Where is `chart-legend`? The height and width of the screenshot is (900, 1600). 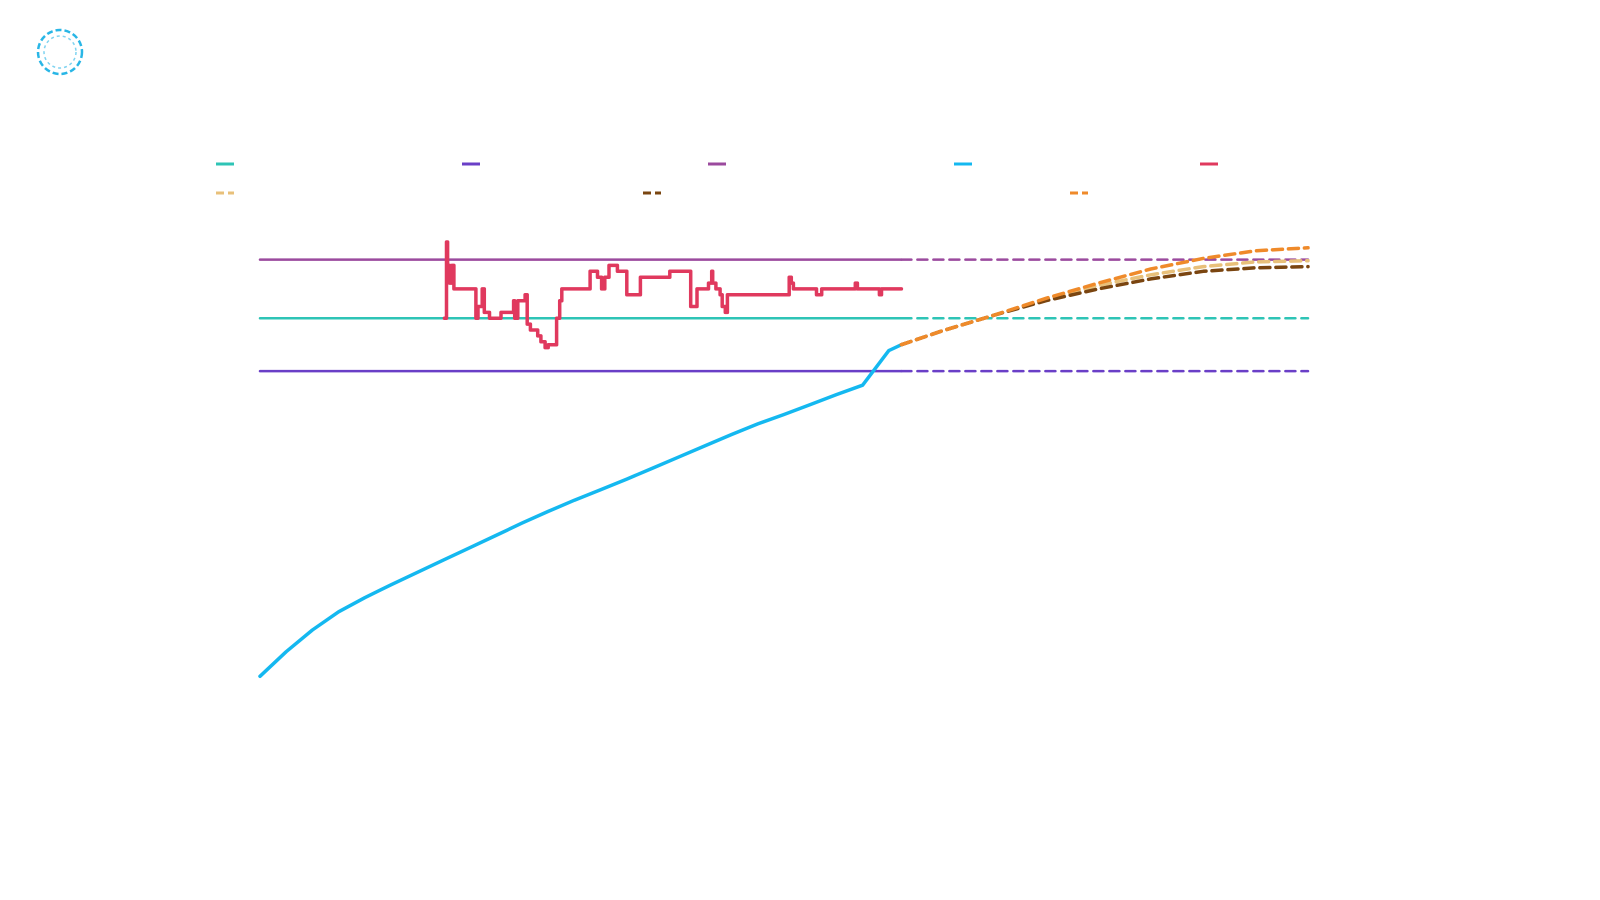
chart-legend is located at coordinates (717, 178).